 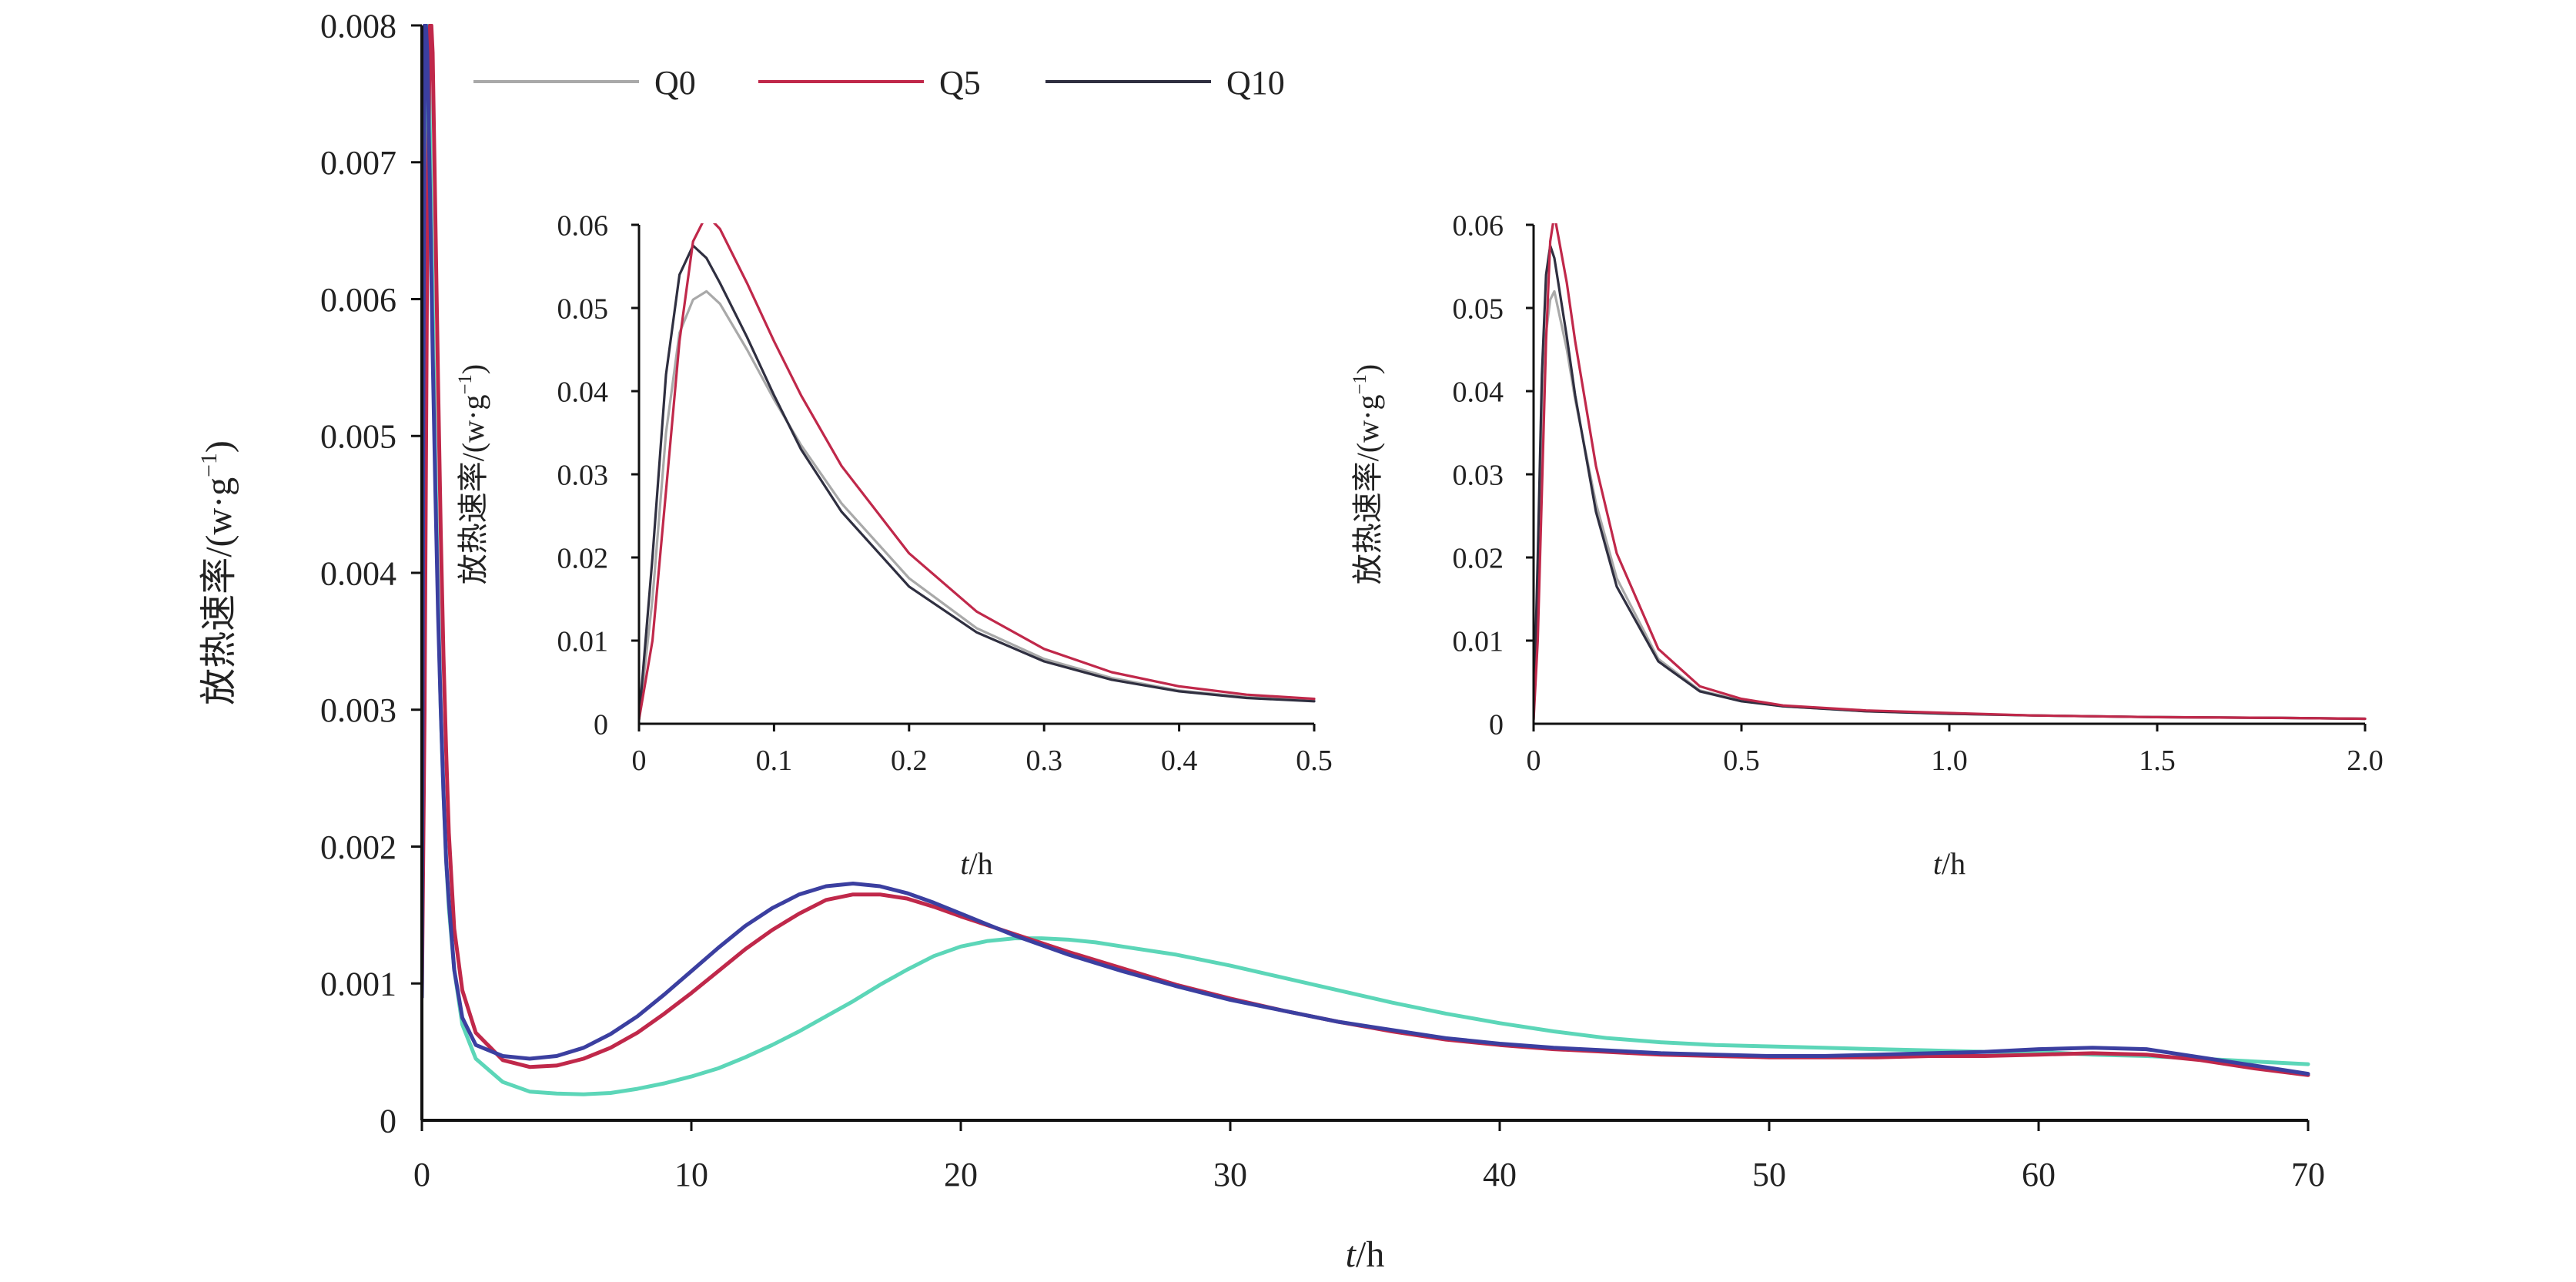 What do you see at coordinates (1951, 506) in the screenshot?
I see `inset-right-series-q0-line` at bounding box center [1951, 506].